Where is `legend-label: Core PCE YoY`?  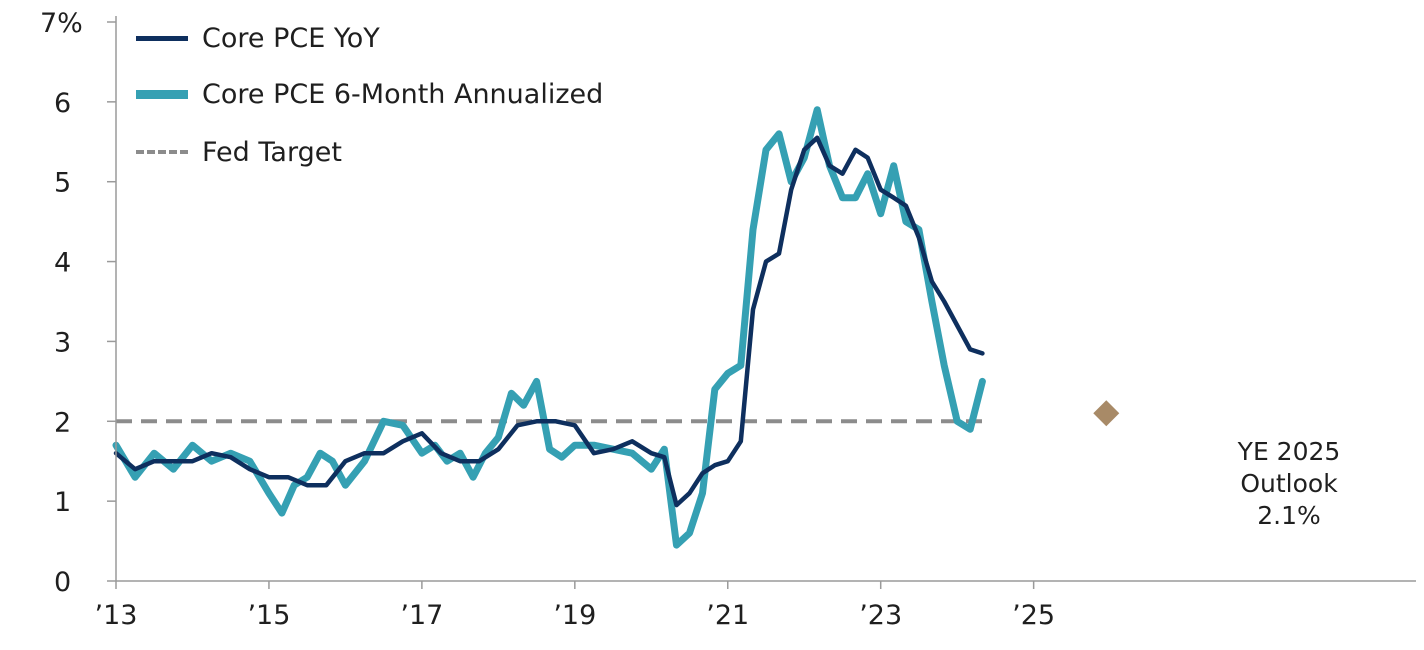 legend-label: Core PCE YoY is located at coordinates (291, 38).